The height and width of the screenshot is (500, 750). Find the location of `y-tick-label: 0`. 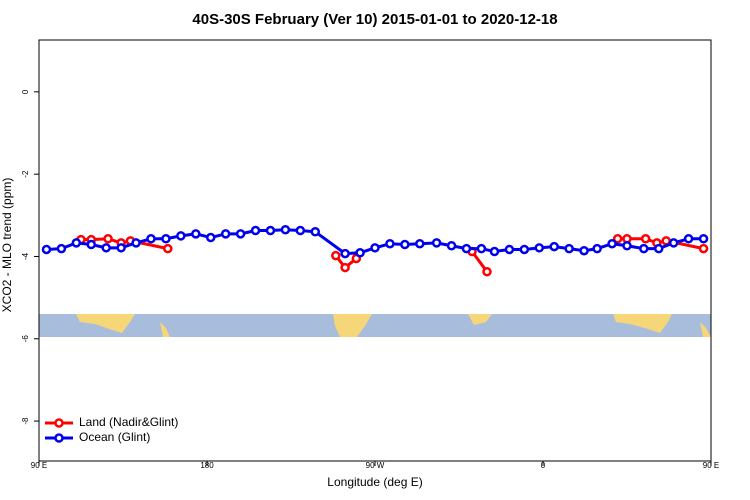

y-tick-label: 0 is located at coordinates (25, 91).